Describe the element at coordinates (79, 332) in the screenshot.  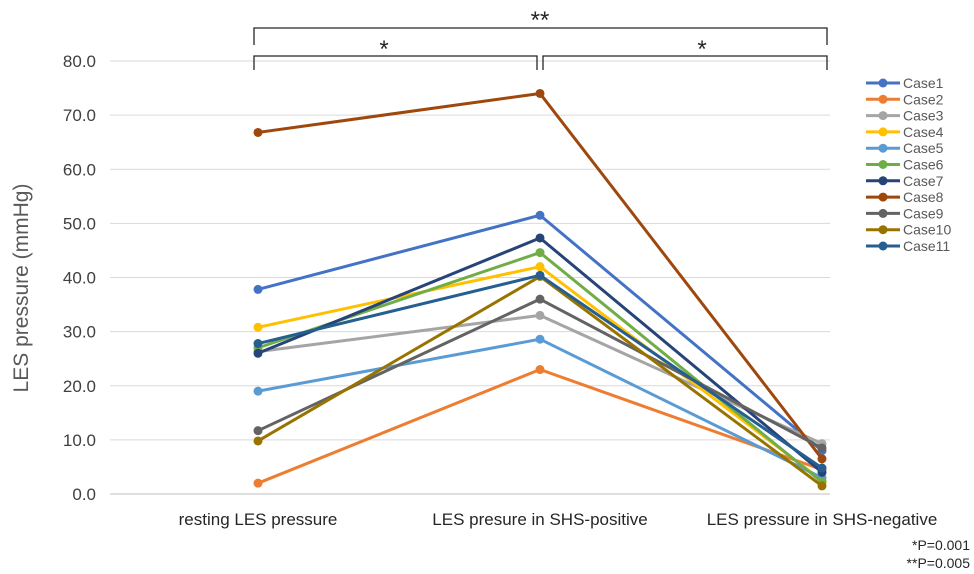
I see `y-tick-label: 30.0` at that location.